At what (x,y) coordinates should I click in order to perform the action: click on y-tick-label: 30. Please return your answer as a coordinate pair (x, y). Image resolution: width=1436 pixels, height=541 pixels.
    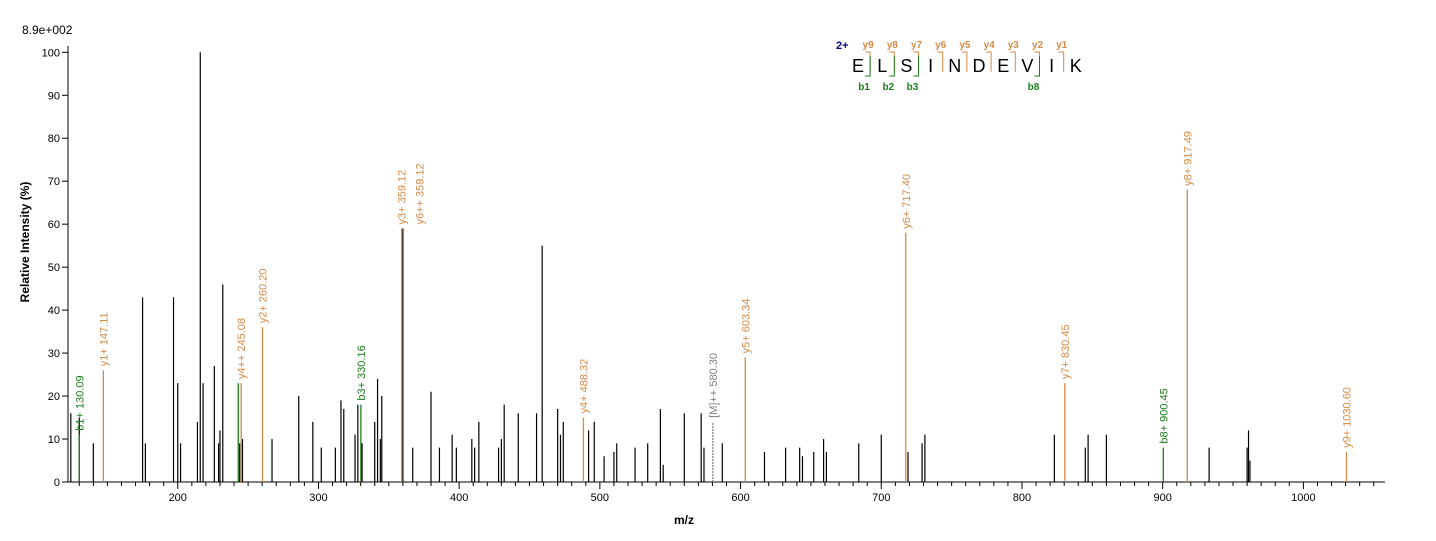
    Looking at the image, I should click on (54, 354).